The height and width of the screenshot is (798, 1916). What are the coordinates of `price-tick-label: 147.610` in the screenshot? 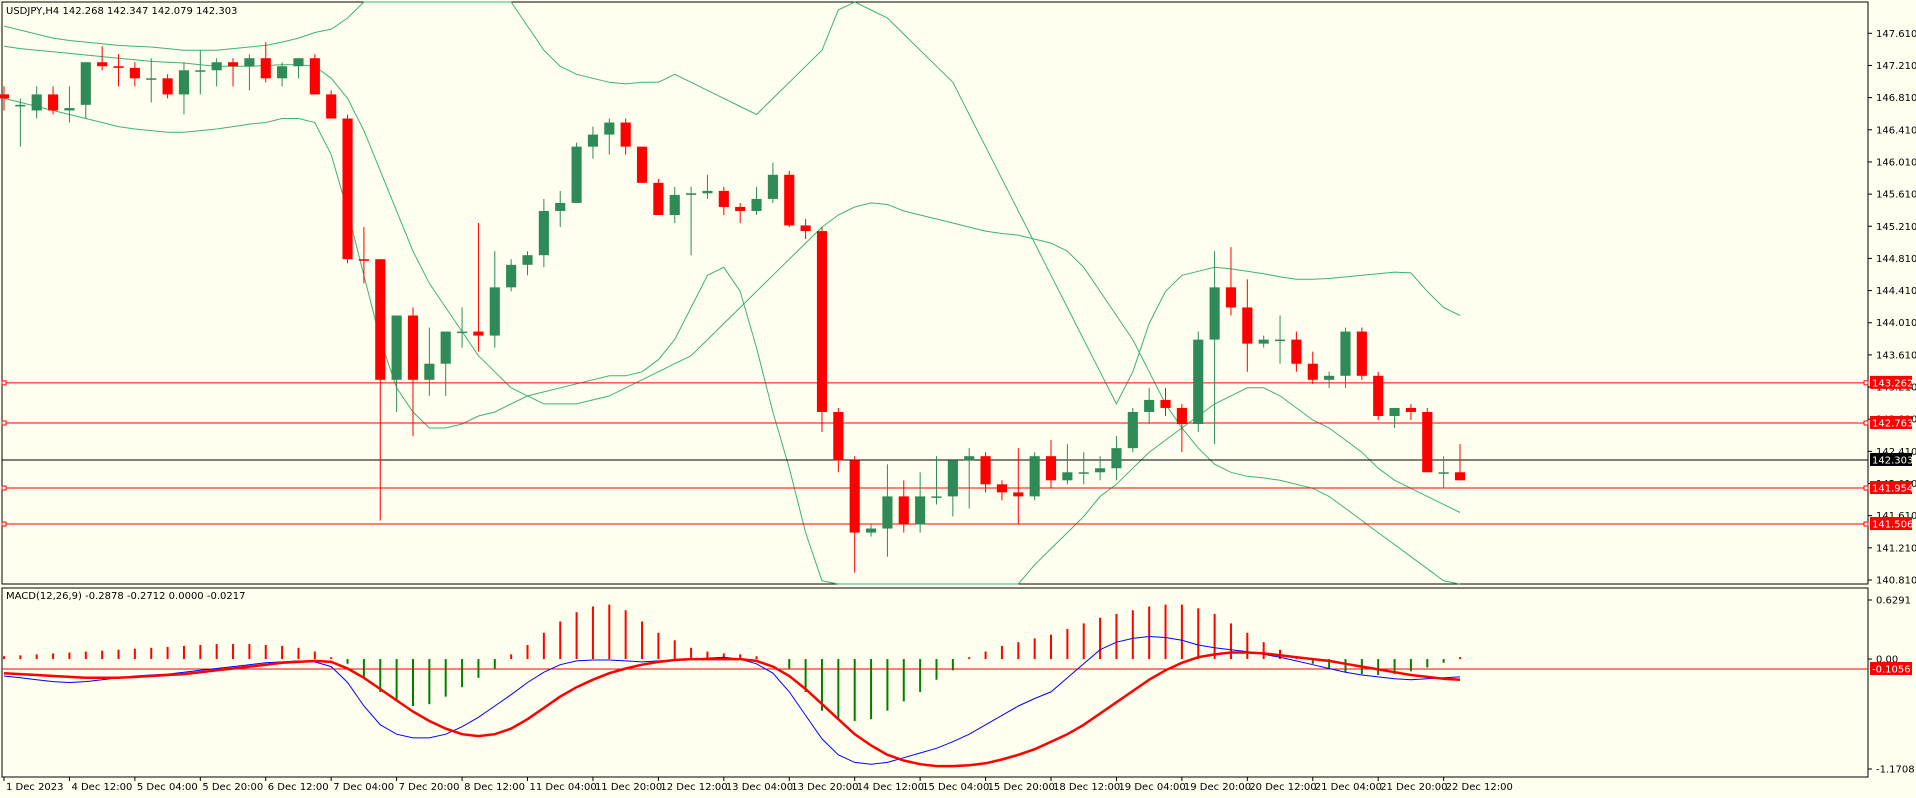 It's located at (1896, 34).